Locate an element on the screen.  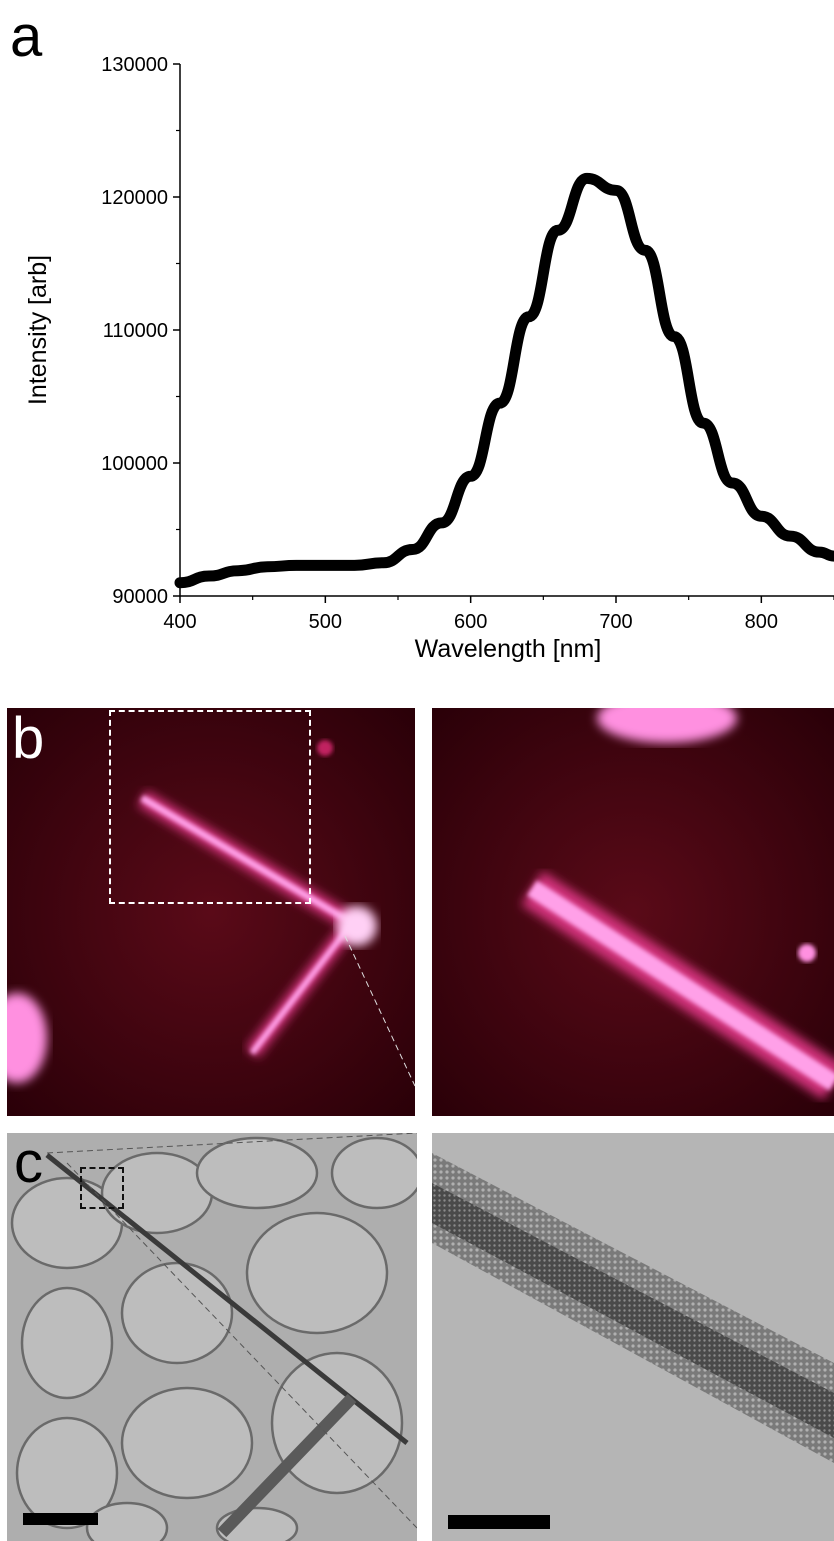
y-tick-label: 90000 is located at coordinates (140, 597).